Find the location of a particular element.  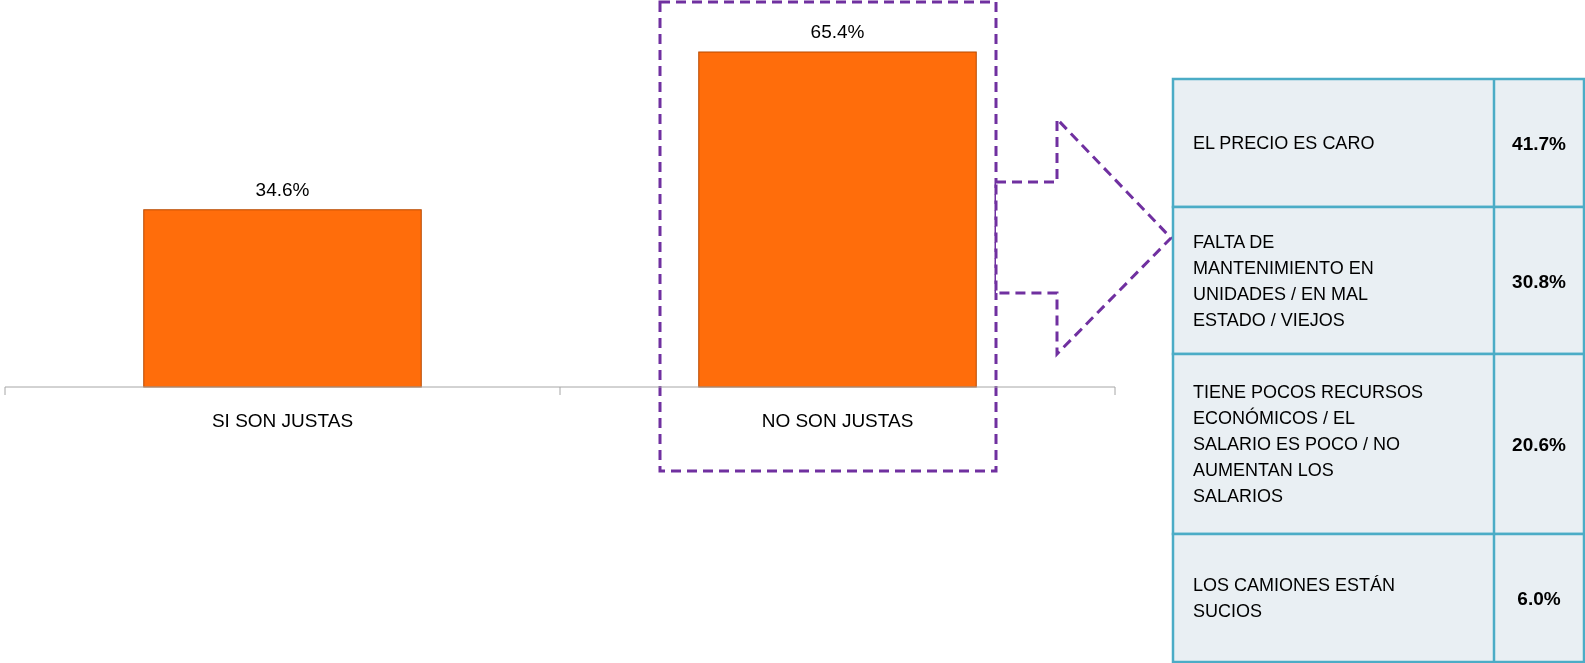

category-label: EL PRECIO ES CARO is located at coordinates (1284, 143).